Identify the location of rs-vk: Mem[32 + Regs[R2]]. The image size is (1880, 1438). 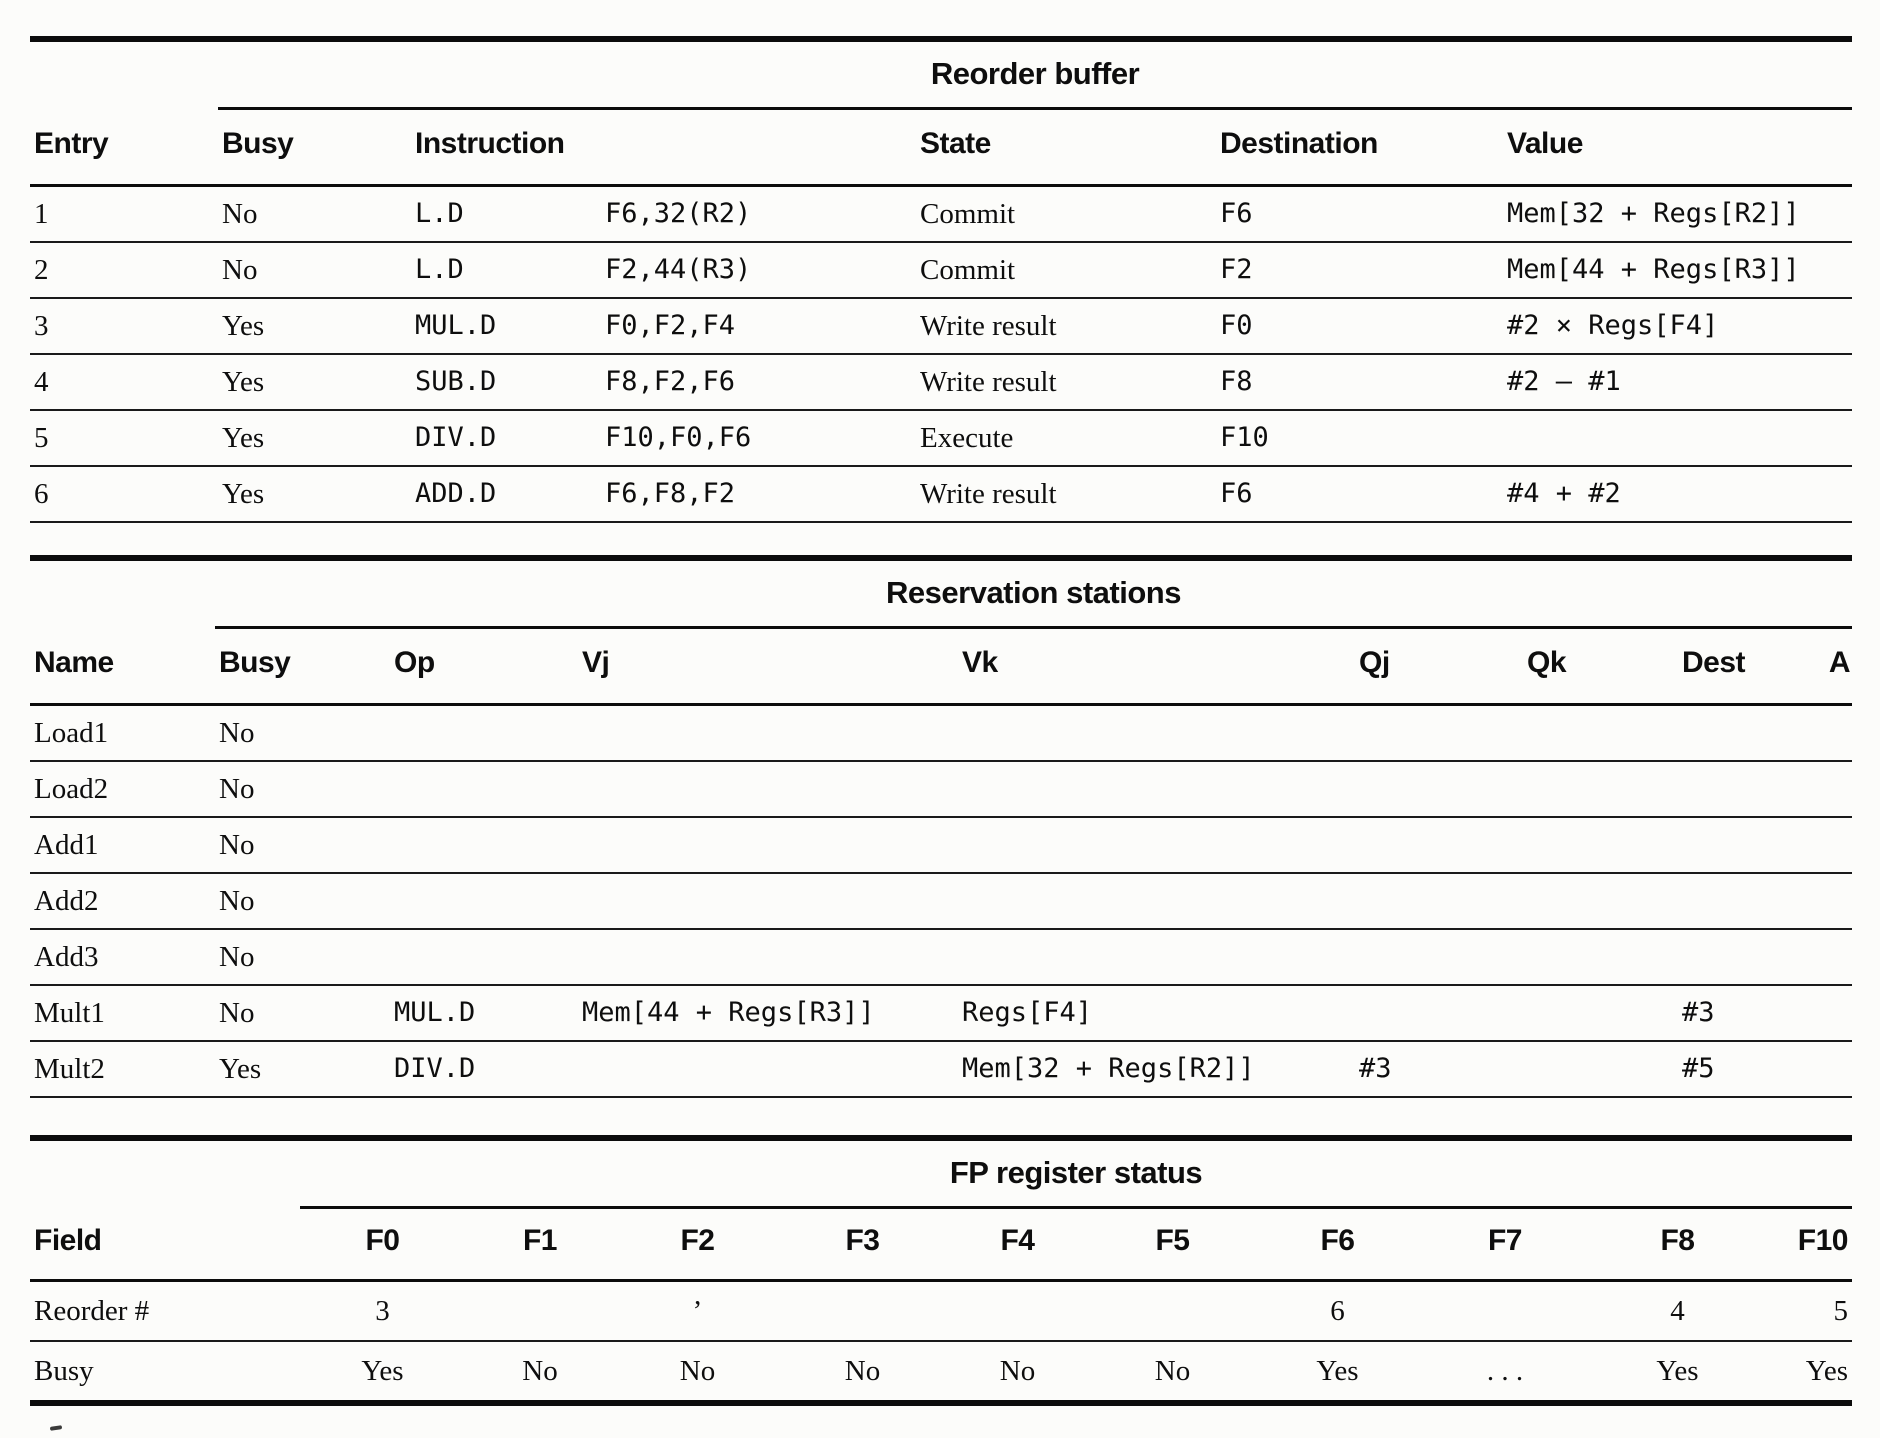
(1156, 1069).